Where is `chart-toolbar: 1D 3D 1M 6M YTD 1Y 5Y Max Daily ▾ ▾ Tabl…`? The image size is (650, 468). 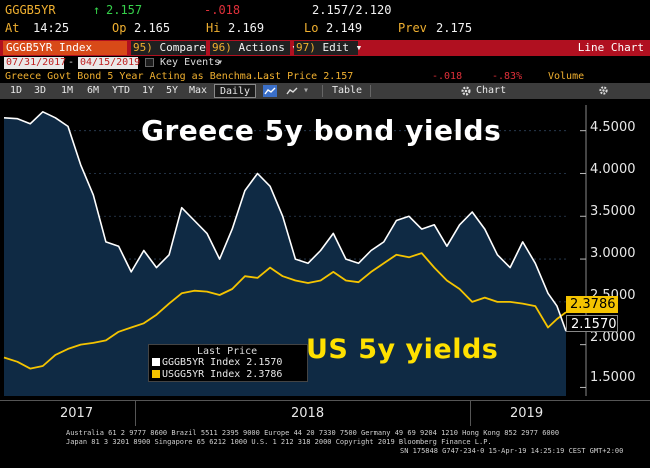 chart-toolbar: 1D 3D 1M 6M YTD 1Y 5Y Max Daily ▾ ▾ Tabl… is located at coordinates (325, 97).